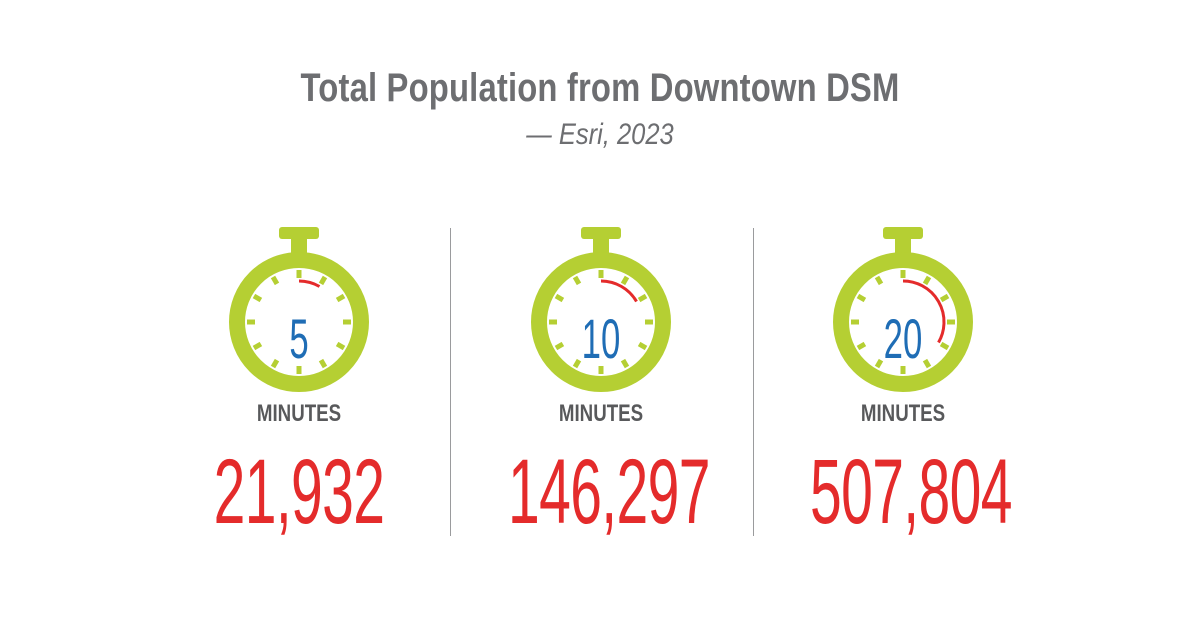 Image resolution: width=1200 pixels, height=627 pixels. What do you see at coordinates (299, 338) in the screenshot?
I see `minutes-value: 5` at bounding box center [299, 338].